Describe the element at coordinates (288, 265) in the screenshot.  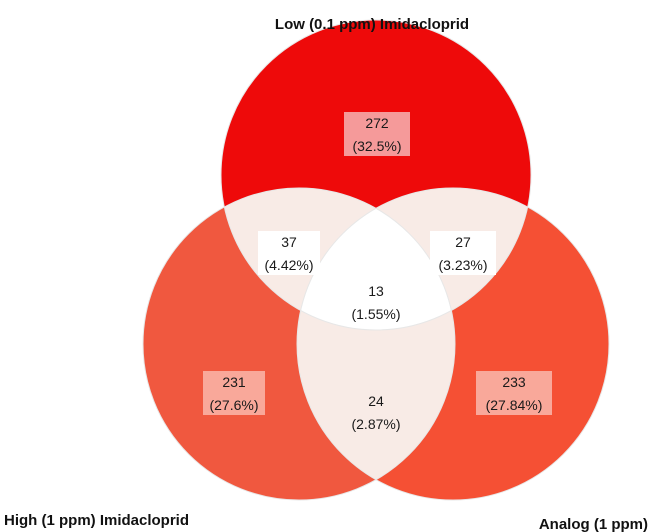
I see `low-high-percent: (4.42%)` at that location.